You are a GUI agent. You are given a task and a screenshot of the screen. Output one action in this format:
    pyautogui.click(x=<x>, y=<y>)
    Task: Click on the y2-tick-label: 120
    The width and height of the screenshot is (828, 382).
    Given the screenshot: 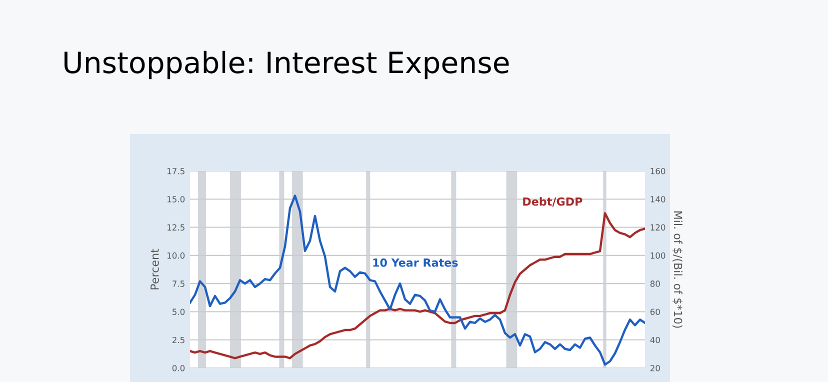 What is the action you would take?
    pyautogui.click(x=658, y=227)
    